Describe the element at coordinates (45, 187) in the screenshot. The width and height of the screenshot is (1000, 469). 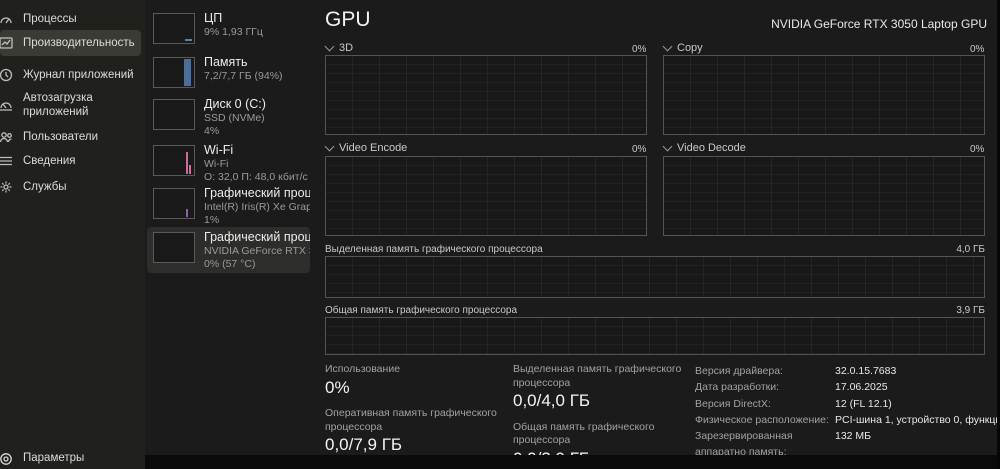
I see `sidebar-item-label: Службы` at that location.